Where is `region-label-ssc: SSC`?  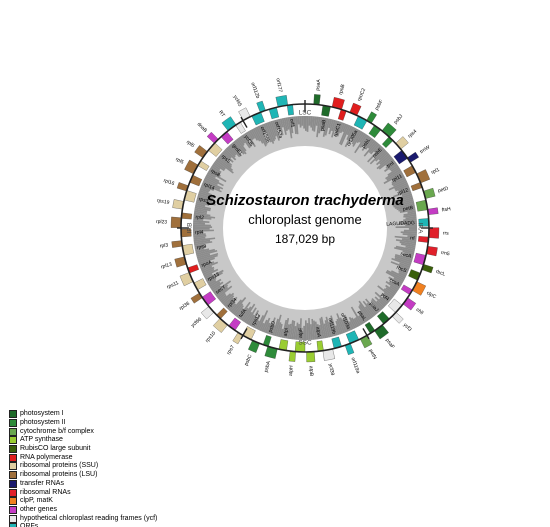
region-label-ssc: SSC is located at coordinates (305, 343).